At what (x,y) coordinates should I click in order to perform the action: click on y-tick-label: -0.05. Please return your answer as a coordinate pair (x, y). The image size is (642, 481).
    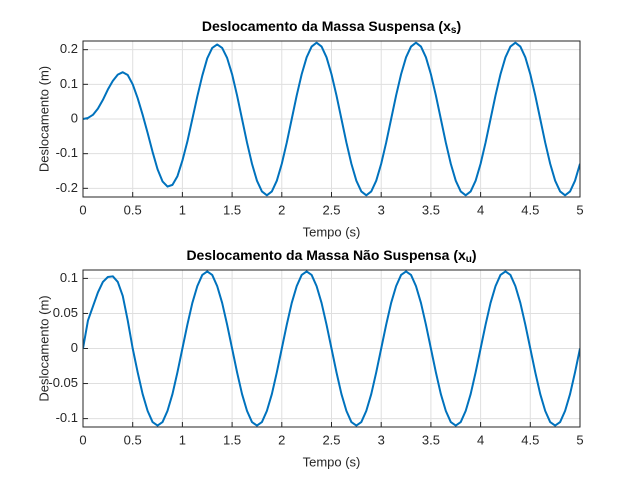
    Looking at the image, I should click on (63, 382).